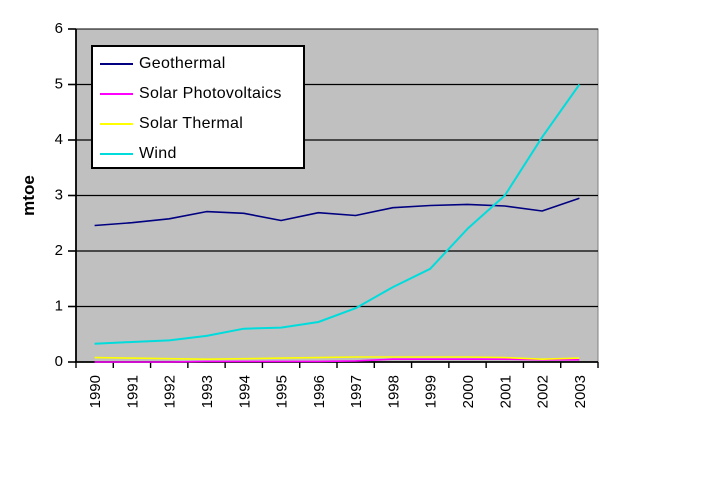 Image resolution: width=703 pixels, height=477 pixels. I want to click on legend-label-solar-photovoltaics: Solar Photovoltaics, so click(210, 93).